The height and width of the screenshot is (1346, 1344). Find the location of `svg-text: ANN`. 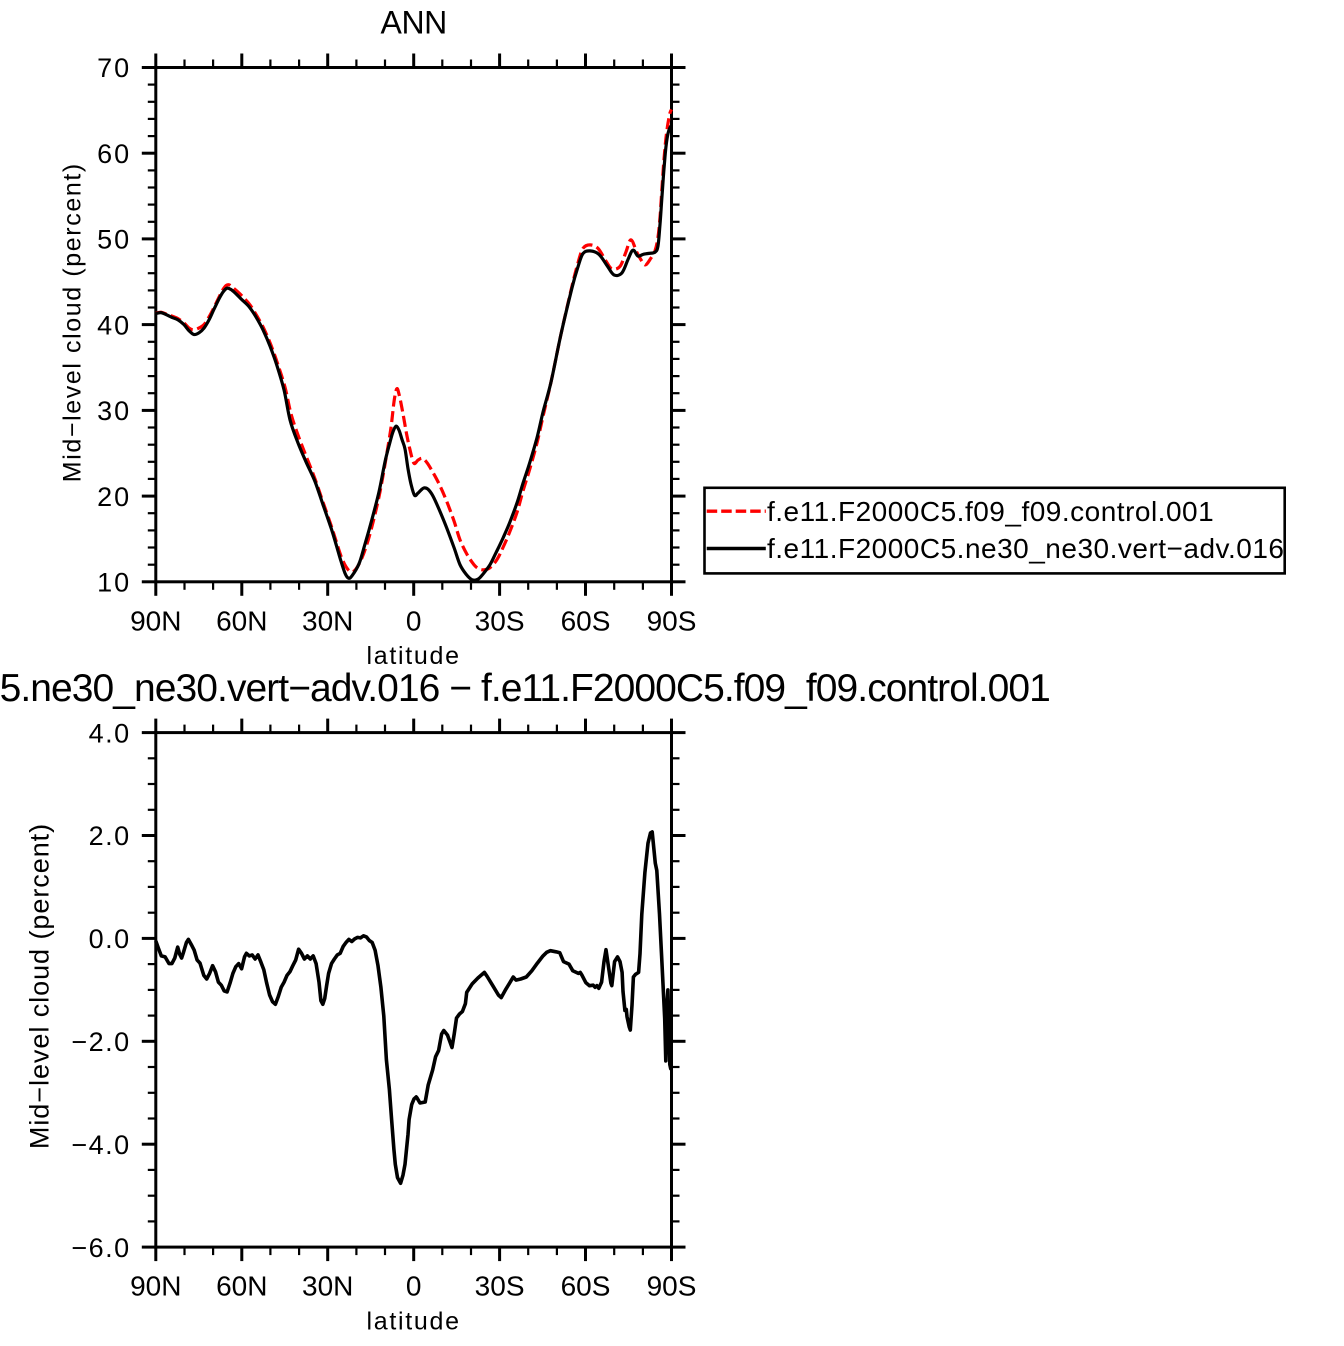

svg-text: ANN is located at coordinates (414, 23).